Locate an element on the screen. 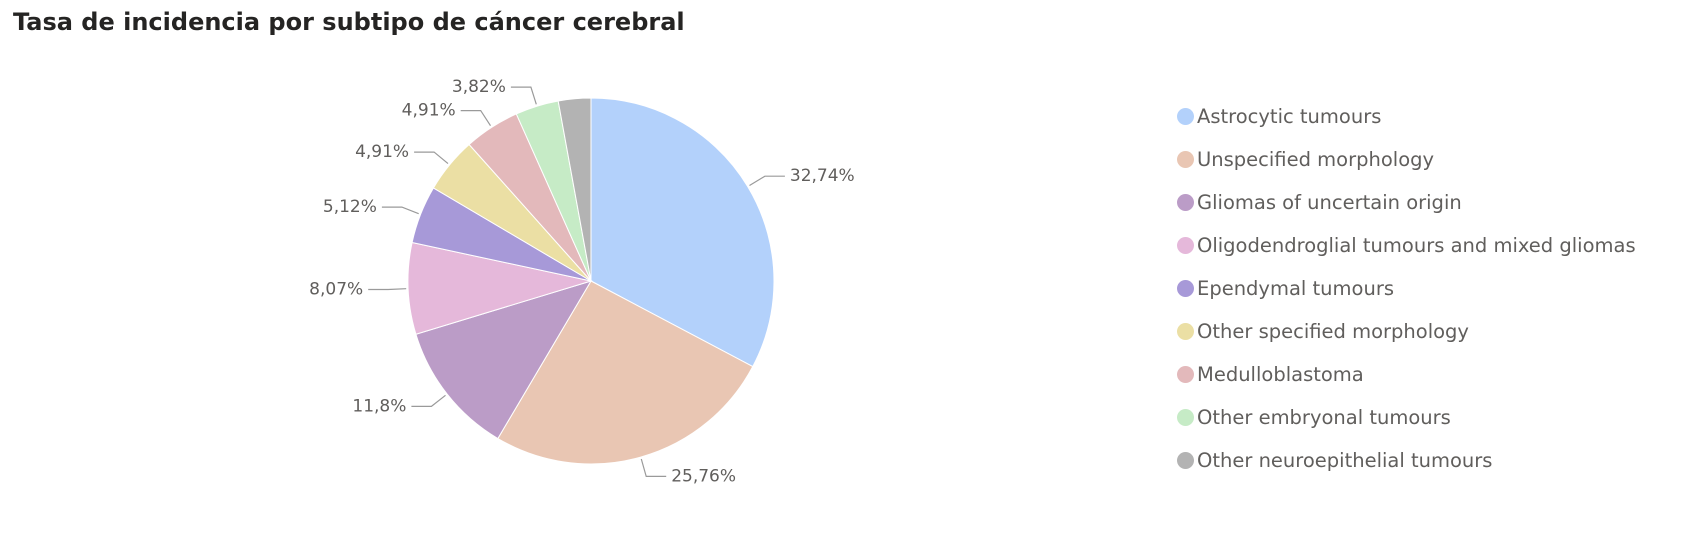 The image size is (1682, 548). legend-label: Other embryonal tumours is located at coordinates (1324, 417).